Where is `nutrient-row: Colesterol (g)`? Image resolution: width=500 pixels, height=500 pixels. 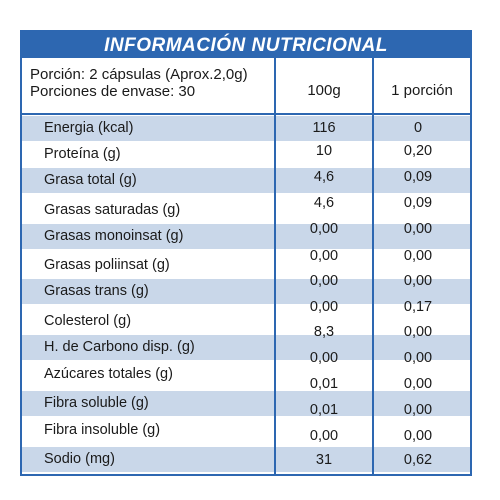 nutrient-row: Colesterol (g) is located at coordinates (246, 317).